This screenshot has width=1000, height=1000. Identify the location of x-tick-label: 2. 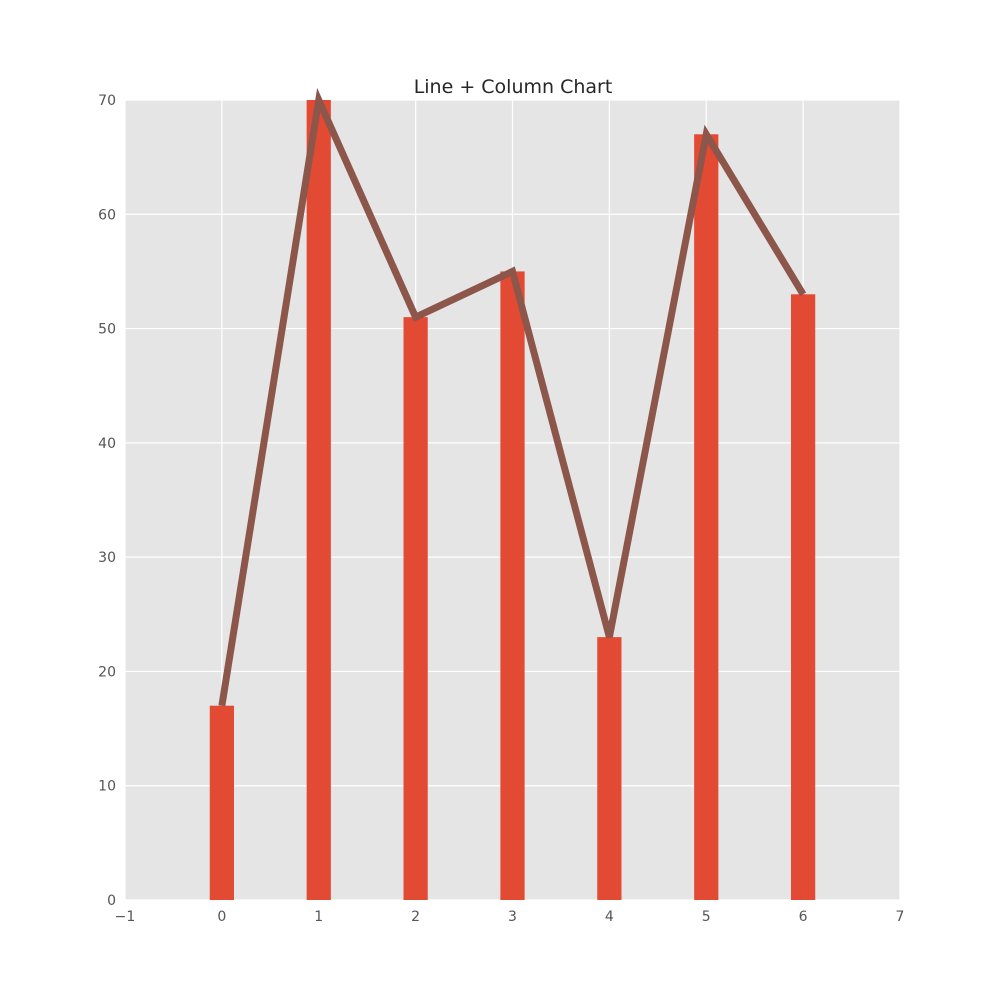
(415, 917).